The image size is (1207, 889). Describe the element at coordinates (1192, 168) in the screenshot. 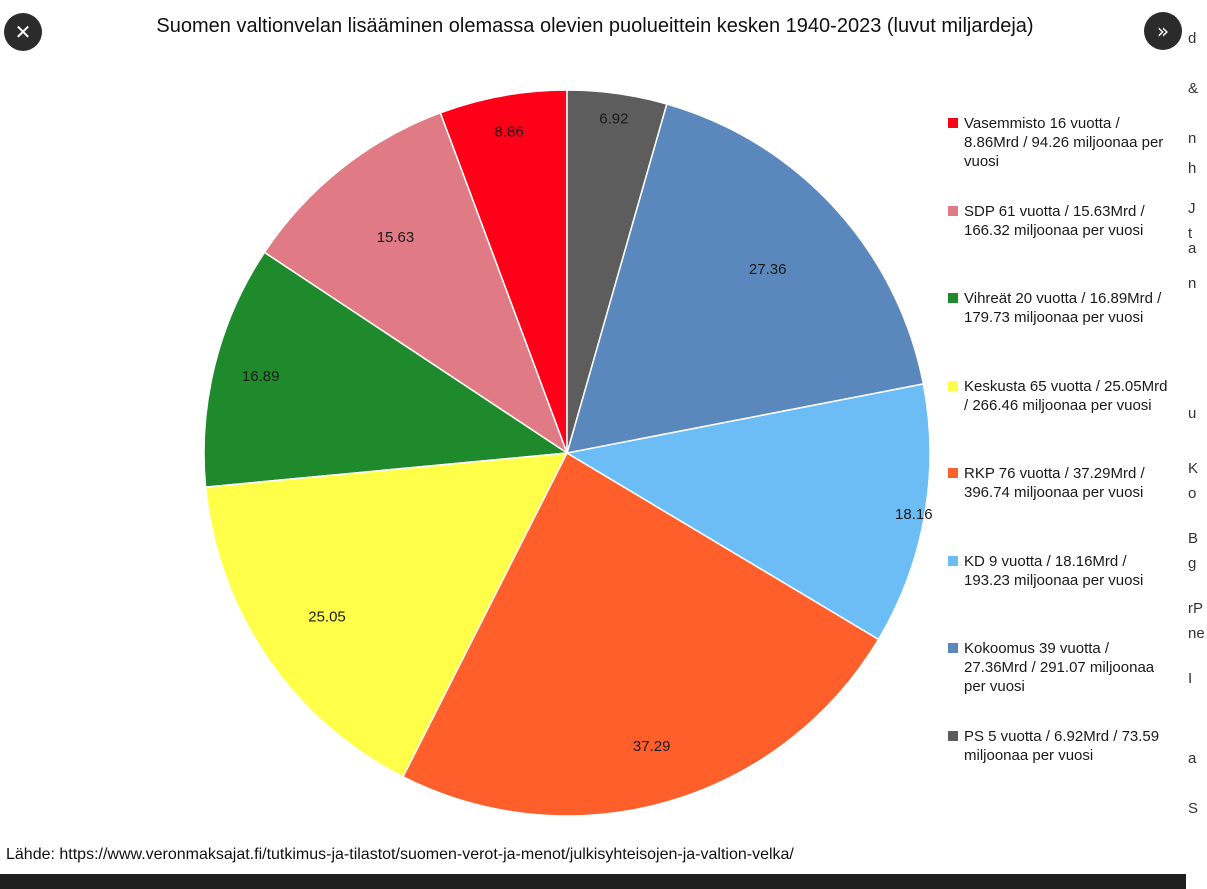

I see `background-text-fragment: h` at that location.